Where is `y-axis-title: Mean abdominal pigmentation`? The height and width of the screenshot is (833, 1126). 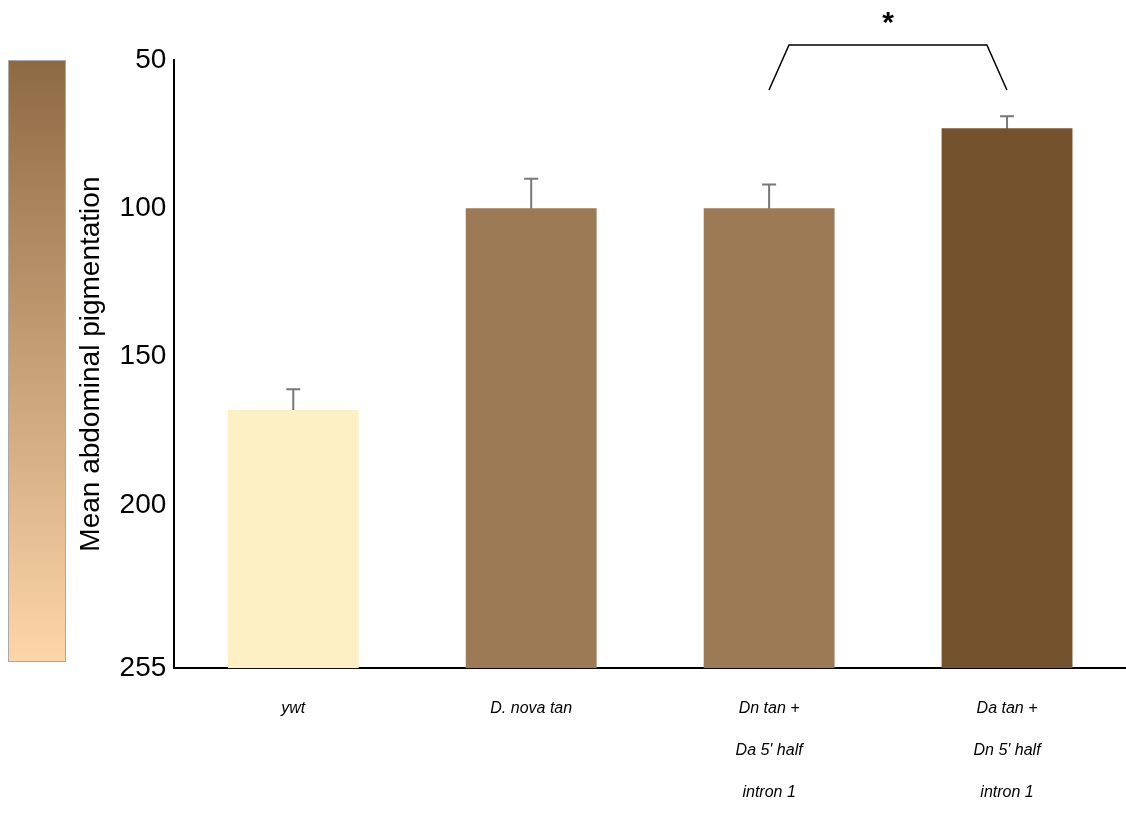
y-axis-title: Mean abdominal pigmentation is located at coordinates (89, 364).